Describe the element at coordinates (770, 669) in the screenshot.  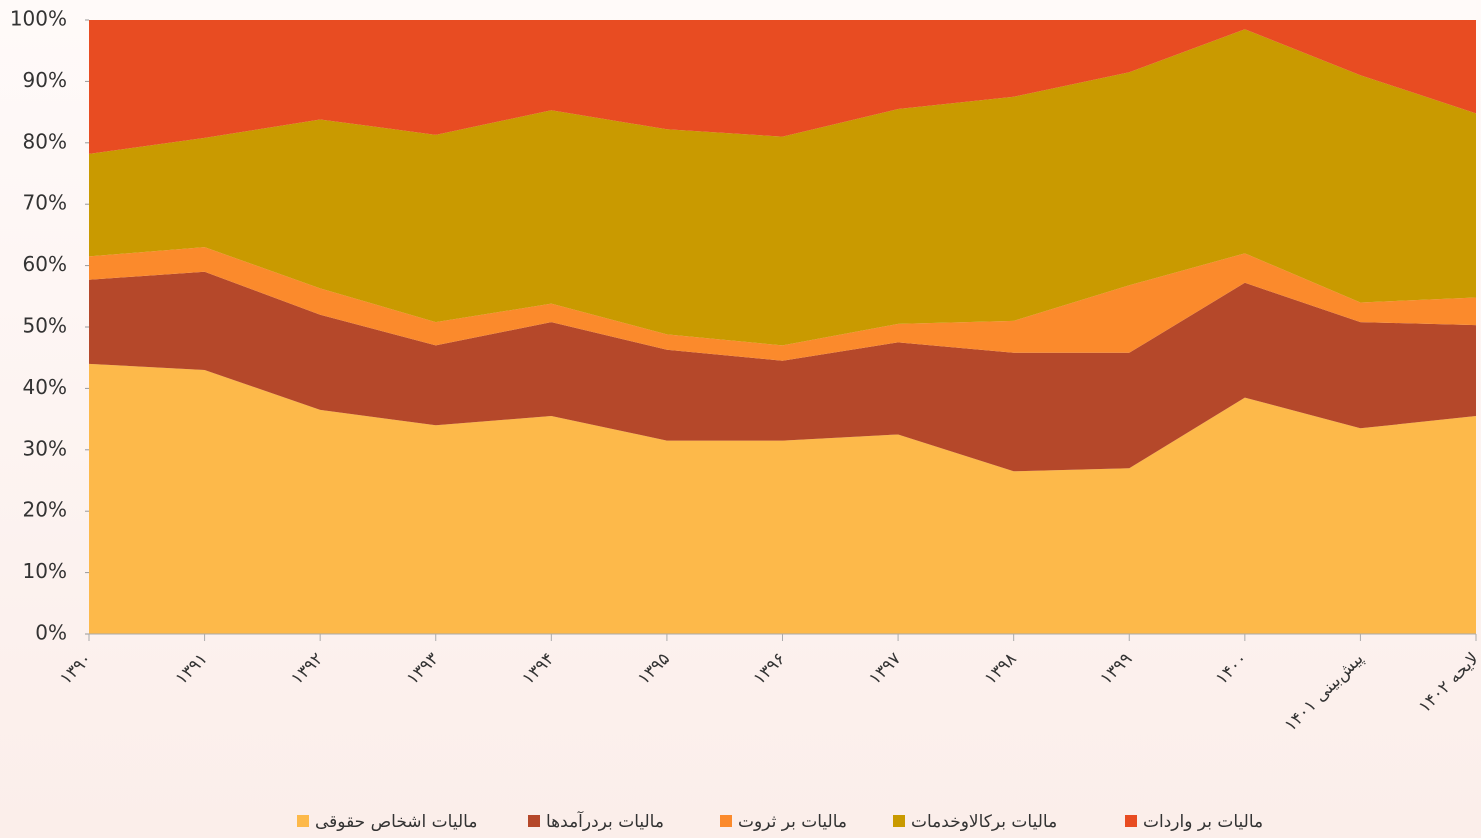
I see `x-tick-label: ۱۳۹۶` at that location.